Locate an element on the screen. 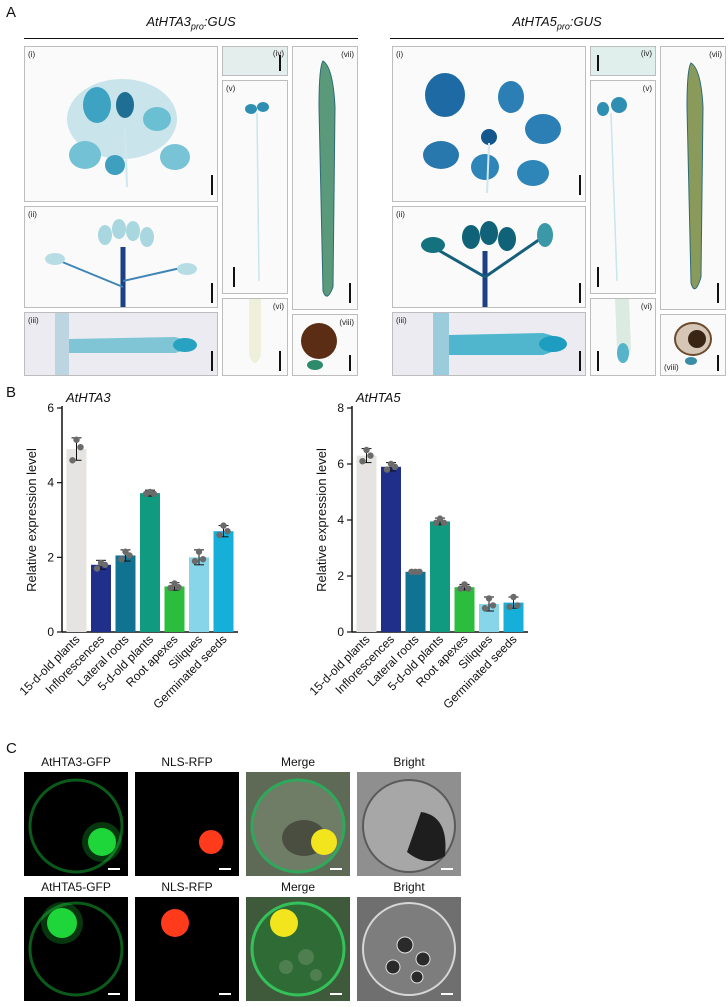 This screenshot has height=1007, width=728. g1-tile-iv-scalebar is located at coordinates (280, 63).